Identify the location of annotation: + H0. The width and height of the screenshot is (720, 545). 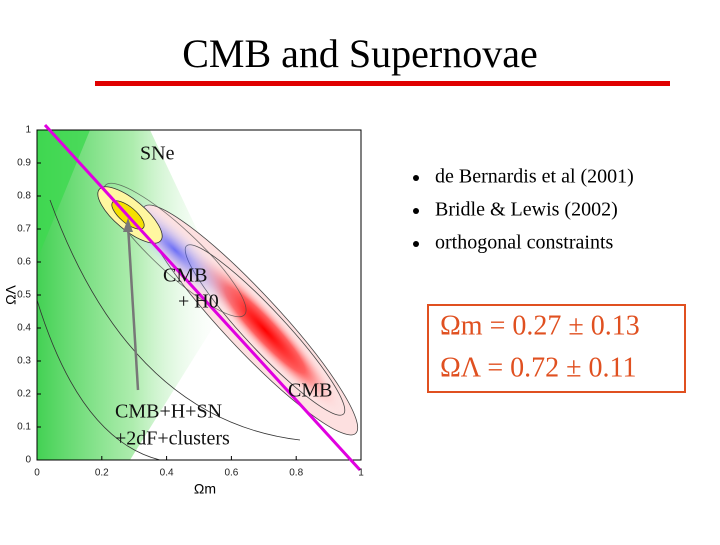
(198, 302).